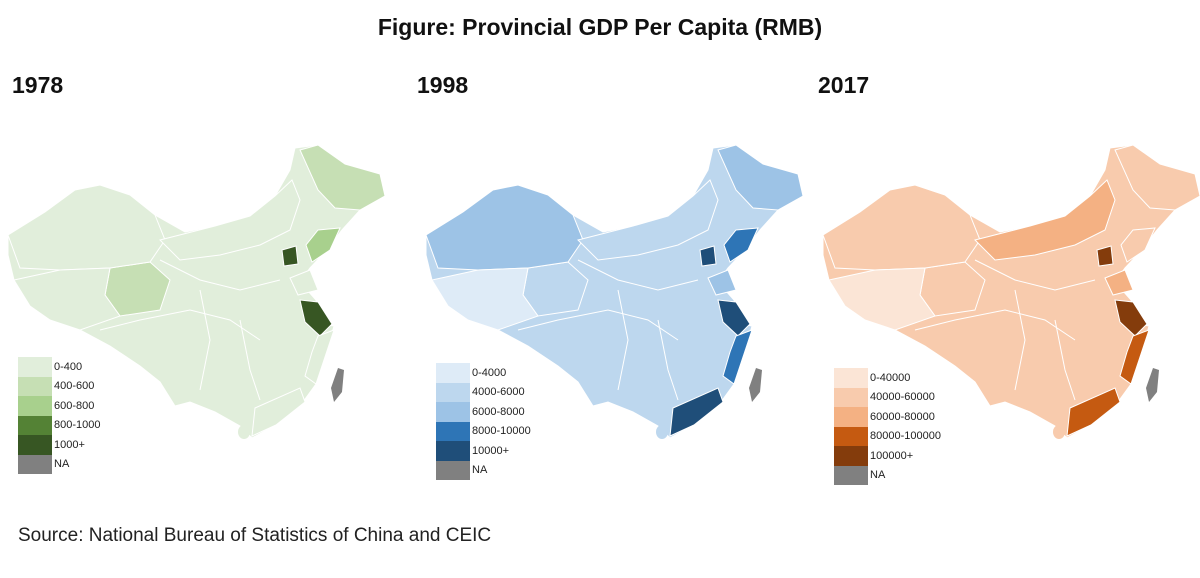 This screenshot has width=1200, height=578. I want to click on legend-item: 1000+, so click(59, 445).